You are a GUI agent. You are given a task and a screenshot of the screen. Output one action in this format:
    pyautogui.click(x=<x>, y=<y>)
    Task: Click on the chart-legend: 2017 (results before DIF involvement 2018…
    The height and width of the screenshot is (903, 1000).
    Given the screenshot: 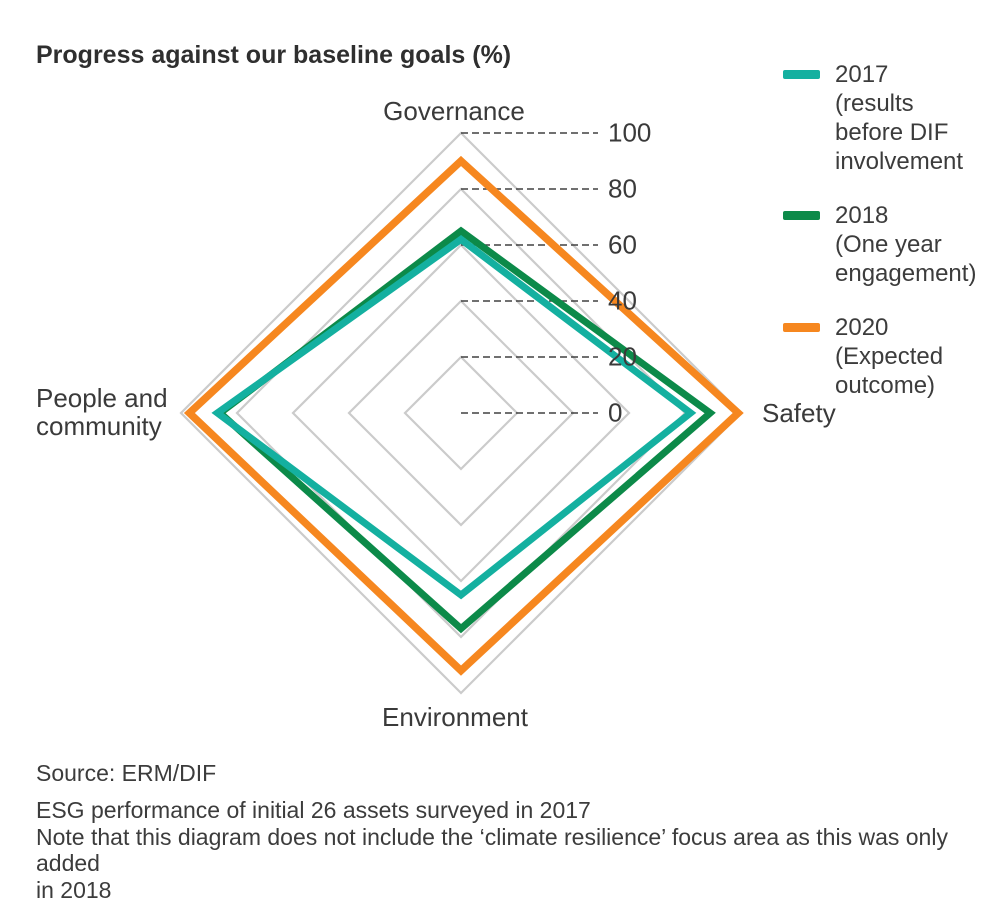 What is the action you would take?
    pyautogui.click(x=883, y=242)
    